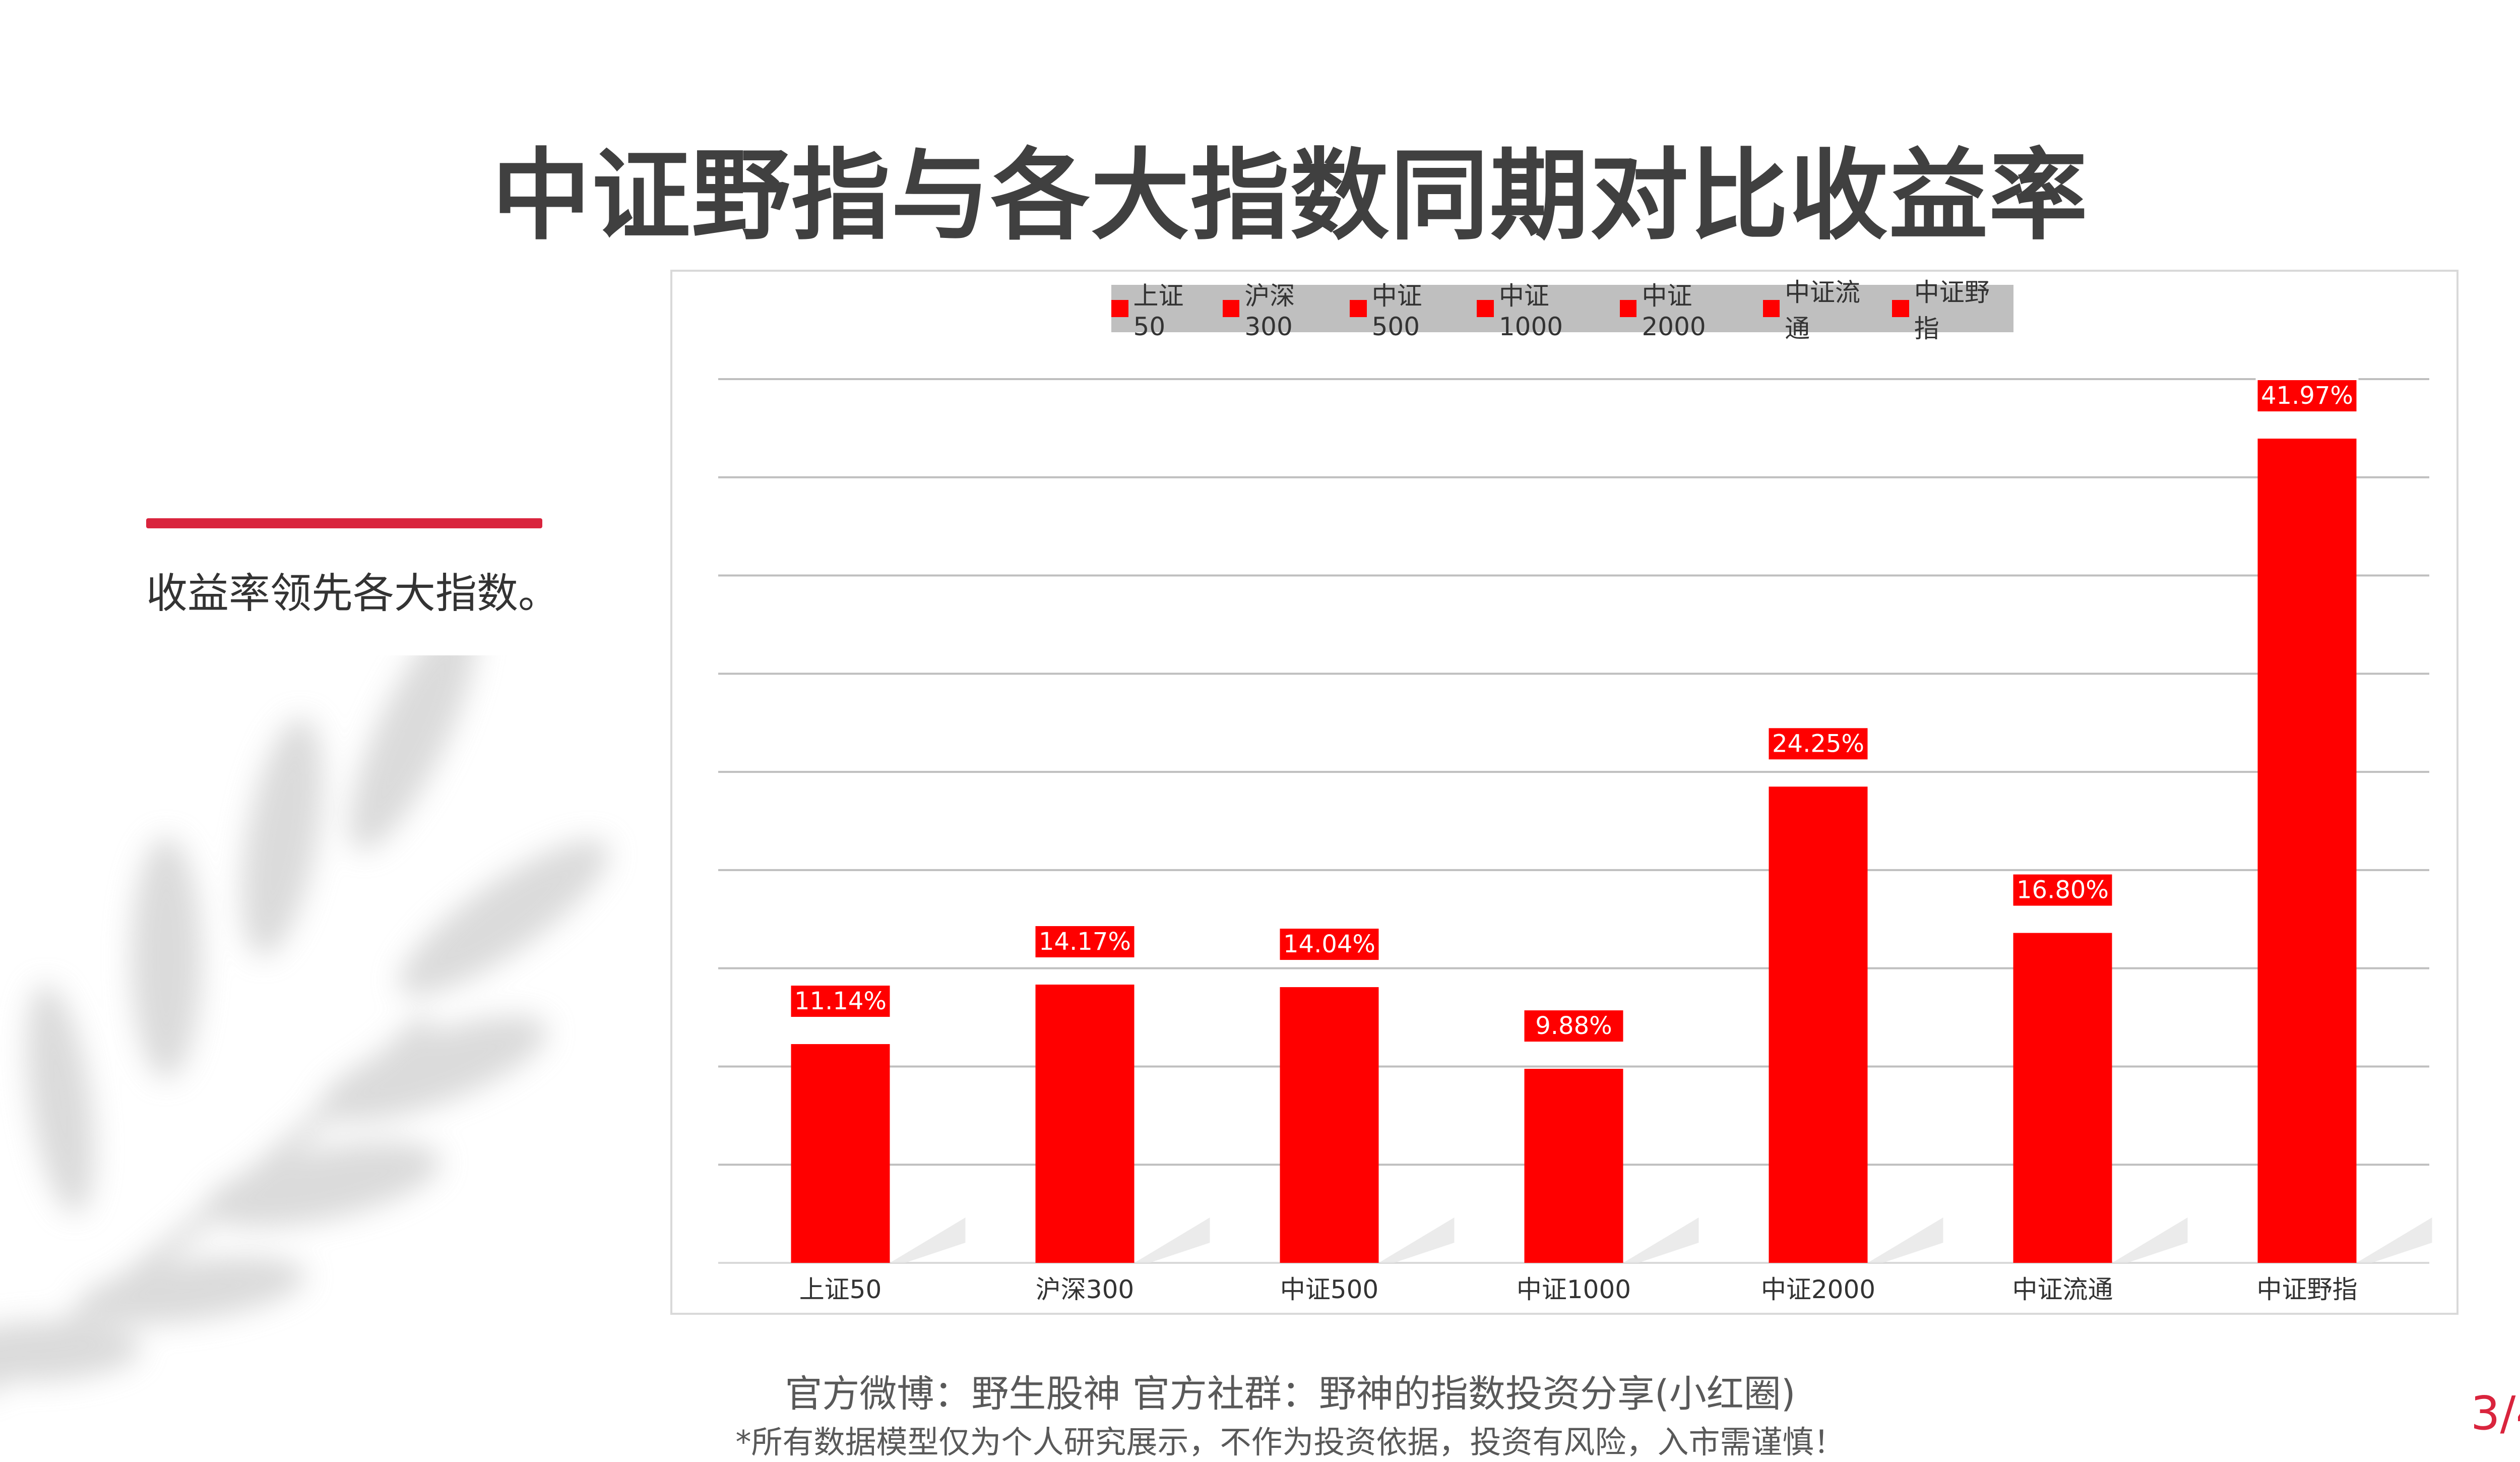  I want to click on data-label: 11.14%, so click(840, 1001).